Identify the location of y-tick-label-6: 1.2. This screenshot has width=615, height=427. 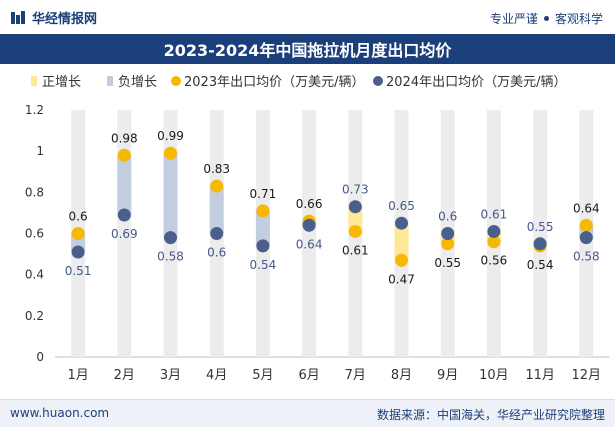
(34, 110).